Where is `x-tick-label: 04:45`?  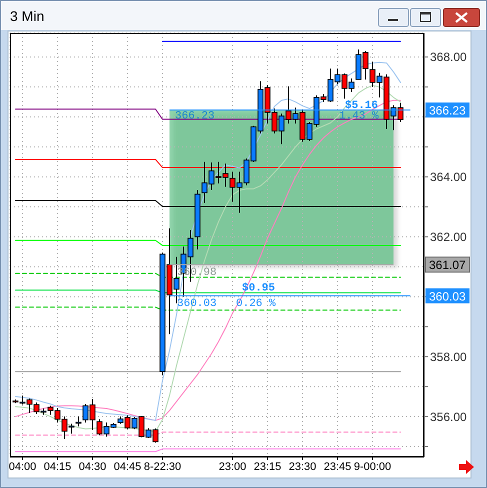
x-tick-label: 04:45 is located at coordinates (128, 466).